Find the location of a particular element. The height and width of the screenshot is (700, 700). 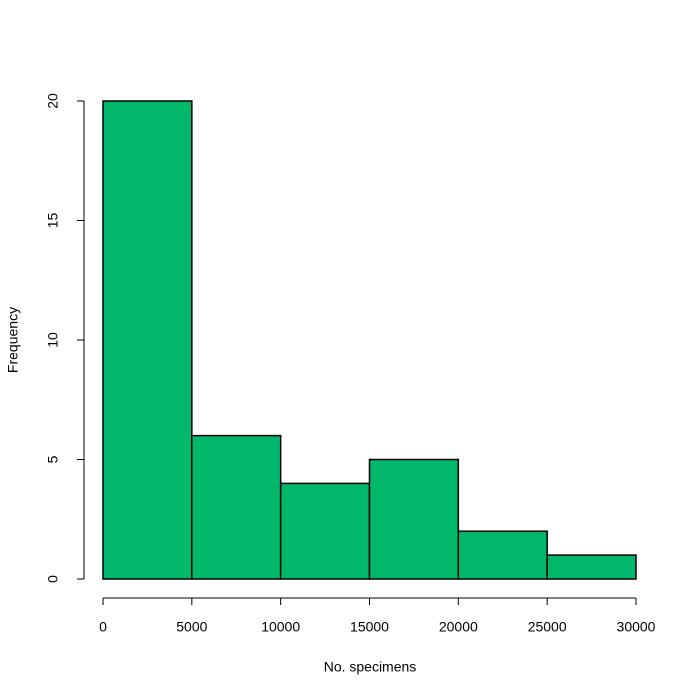

y-axis-title: Frequency is located at coordinates (13, 340).